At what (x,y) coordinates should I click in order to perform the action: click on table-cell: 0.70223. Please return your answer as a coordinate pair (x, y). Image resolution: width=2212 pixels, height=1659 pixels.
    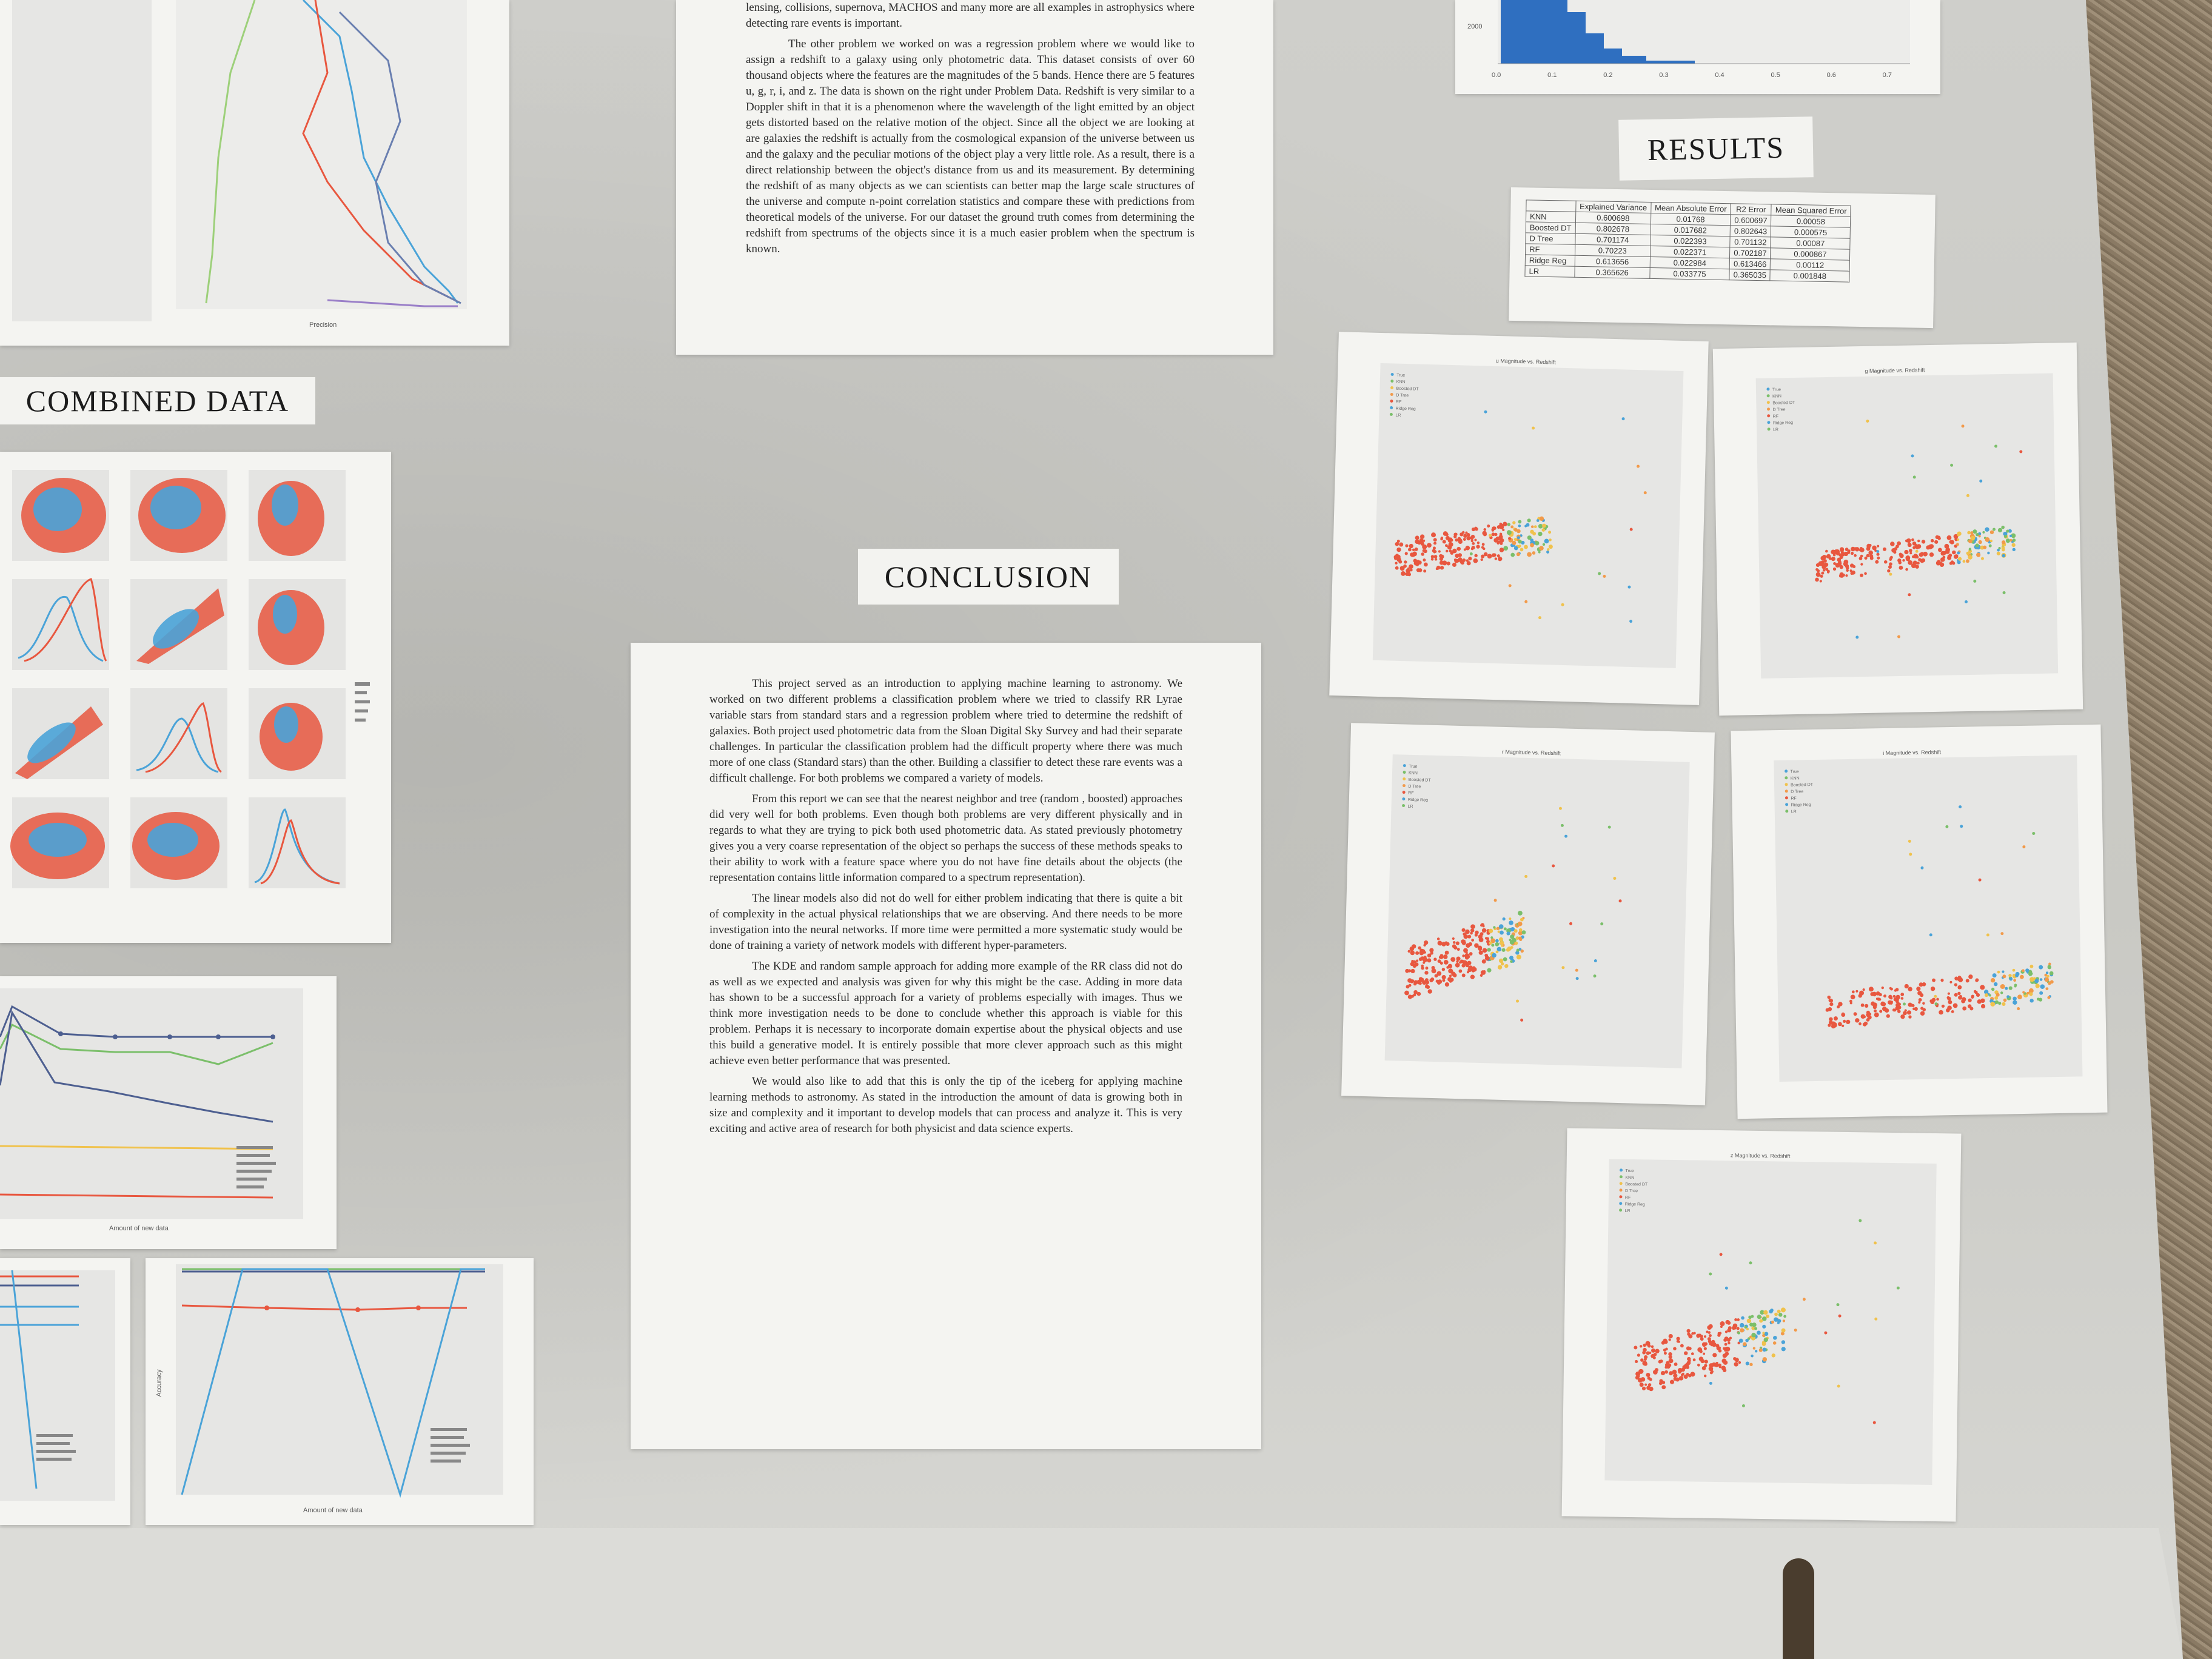
    Looking at the image, I should click on (1613, 251).